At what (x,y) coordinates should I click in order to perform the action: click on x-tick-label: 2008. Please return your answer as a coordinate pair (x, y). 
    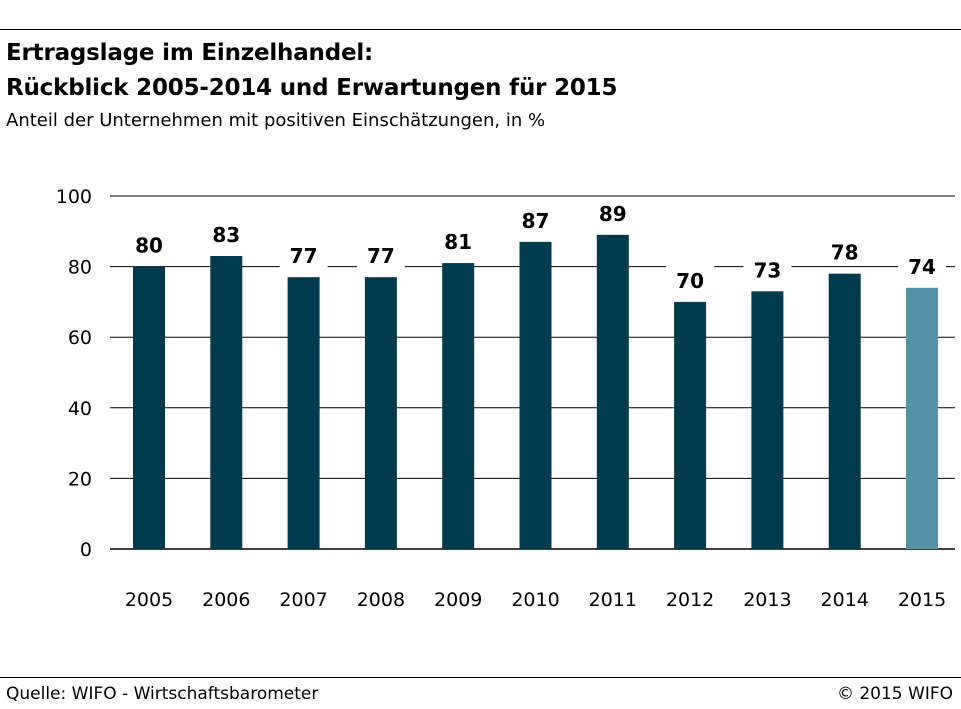
    Looking at the image, I should click on (381, 600).